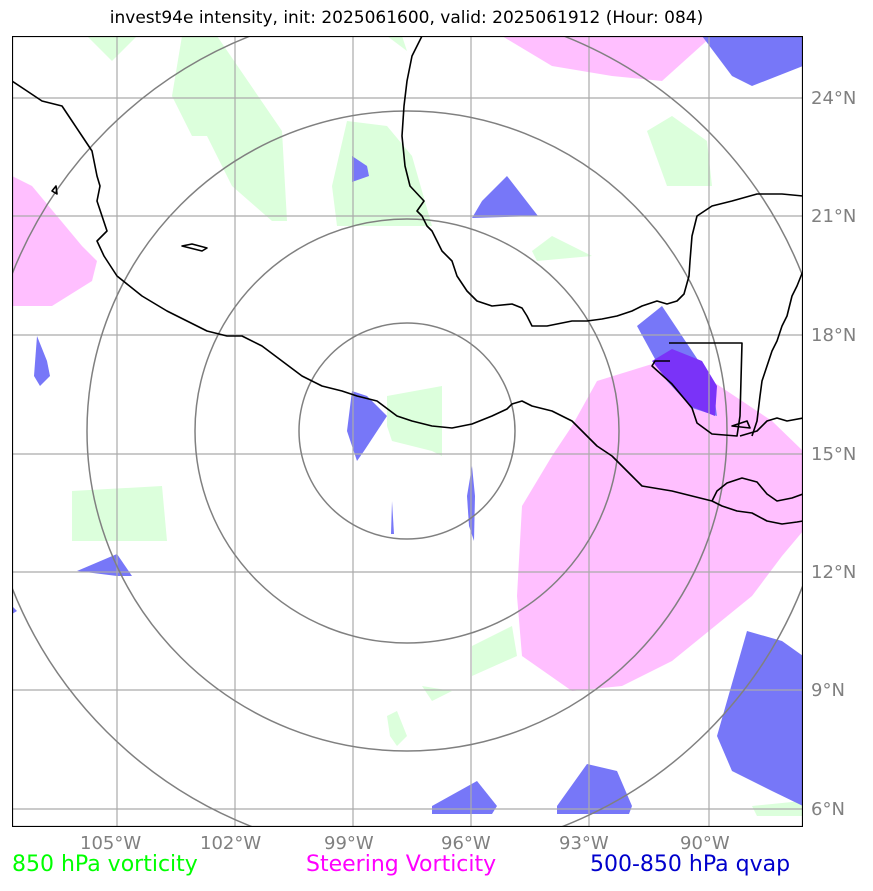  What do you see at coordinates (771, 427) in the screenshot?
I see `honduras-border` at bounding box center [771, 427].